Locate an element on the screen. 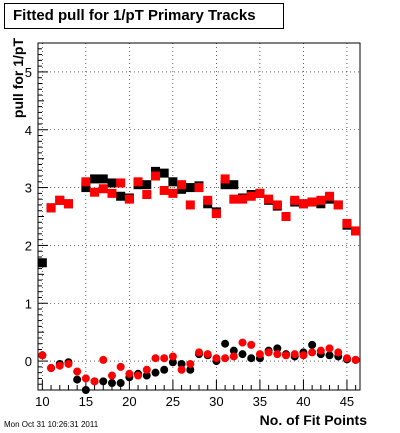  x-tick-label: 15 is located at coordinates (86, 401).